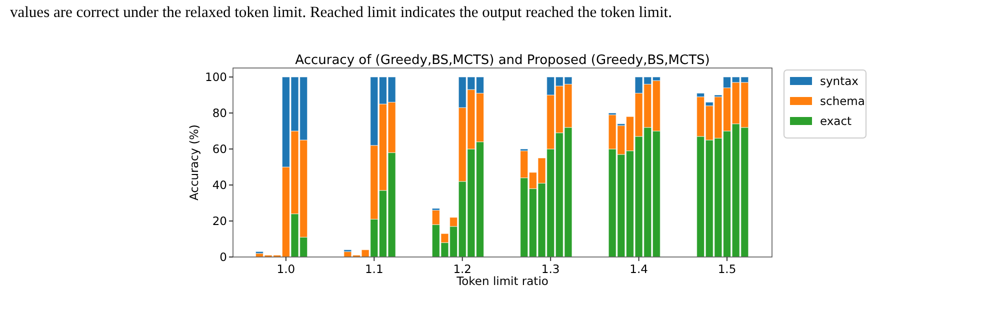  I want to click on y-tick-label: 80, so click(219, 113).